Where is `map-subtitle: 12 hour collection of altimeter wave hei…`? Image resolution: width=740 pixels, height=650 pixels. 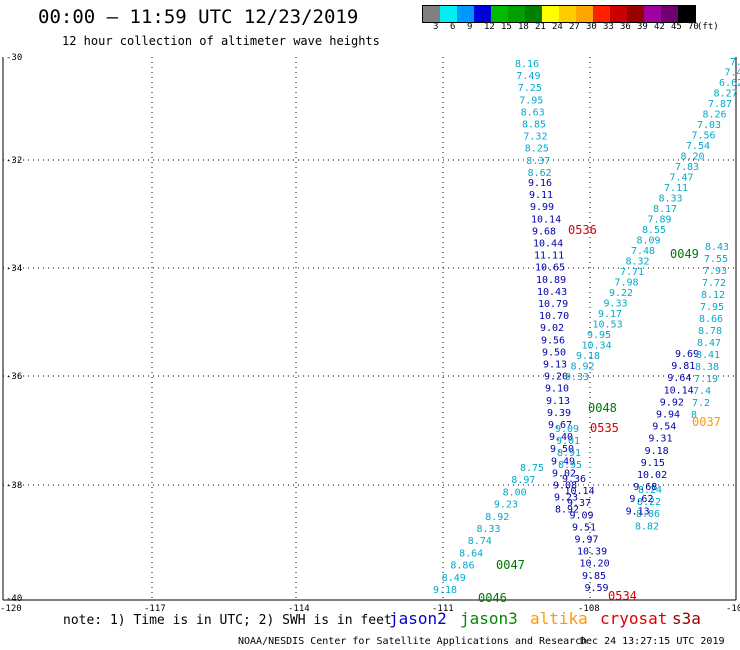
map-subtitle: 12 hour collection of altimeter wave hei… is located at coordinates (221, 41).